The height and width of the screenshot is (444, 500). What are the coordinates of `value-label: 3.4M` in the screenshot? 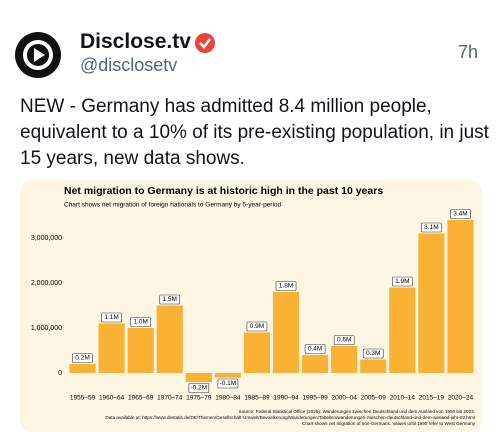 It's located at (460, 214).